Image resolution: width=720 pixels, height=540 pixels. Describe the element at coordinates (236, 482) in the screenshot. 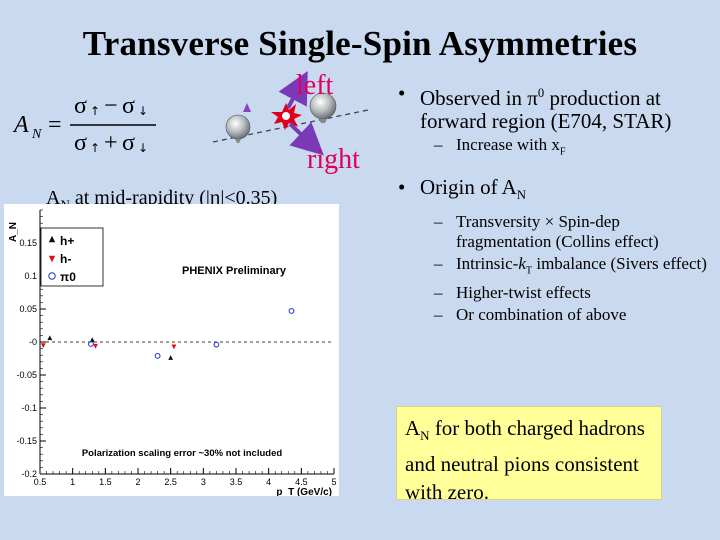

I see `x-tick-label: 3.5` at that location.